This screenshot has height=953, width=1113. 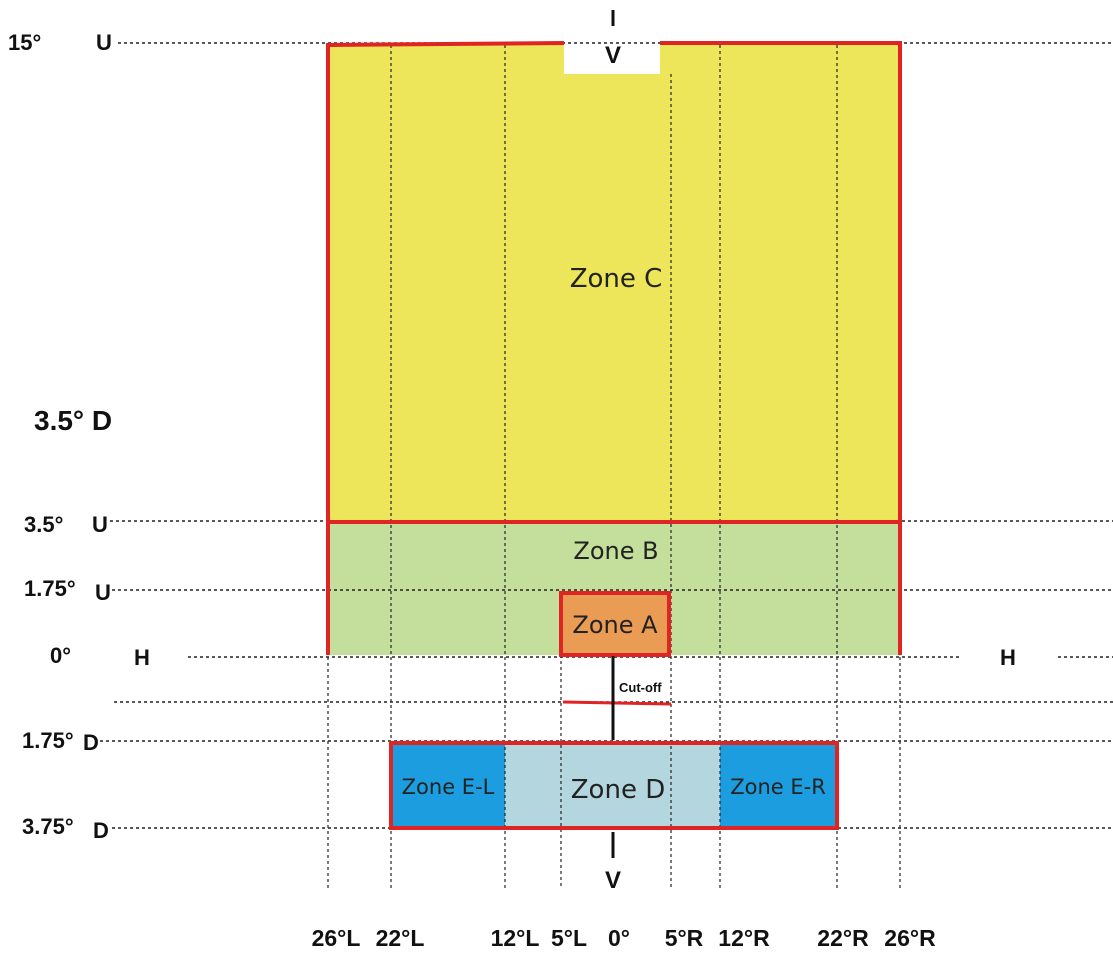 What do you see at coordinates (569, 938) in the screenshot?
I see `bottom-label-5l: 5°L` at bounding box center [569, 938].